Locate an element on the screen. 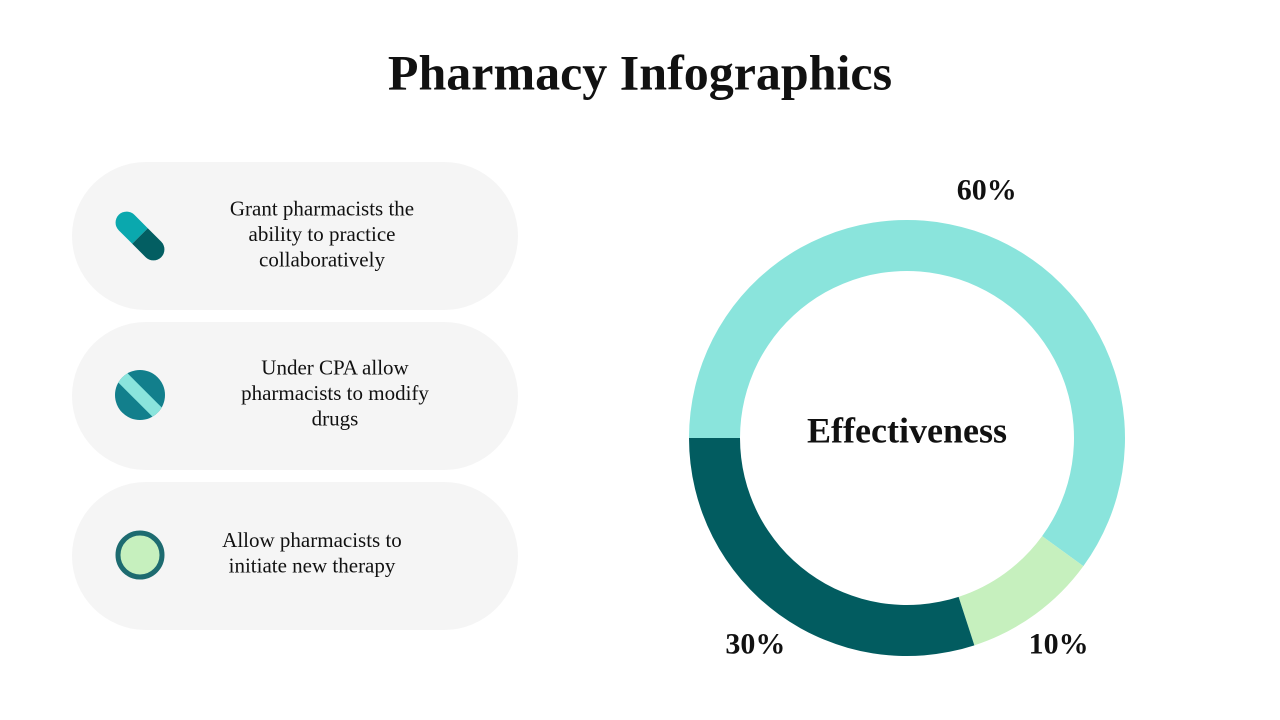  item-text: ability to practice is located at coordinates (322, 234).